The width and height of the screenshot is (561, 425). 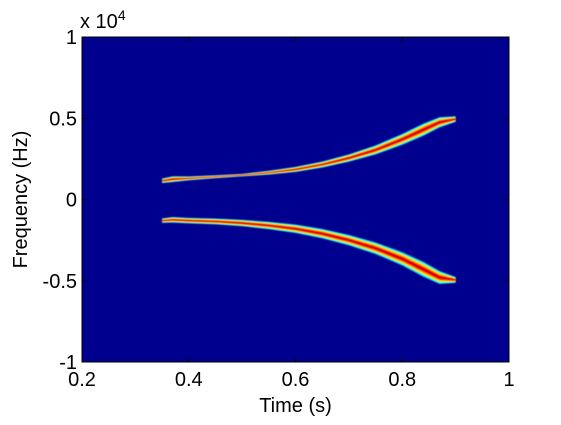 What do you see at coordinates (63, 119) in the screenshot?
I see `y-tick-label: 0.5` at bounding box center [63, 119].